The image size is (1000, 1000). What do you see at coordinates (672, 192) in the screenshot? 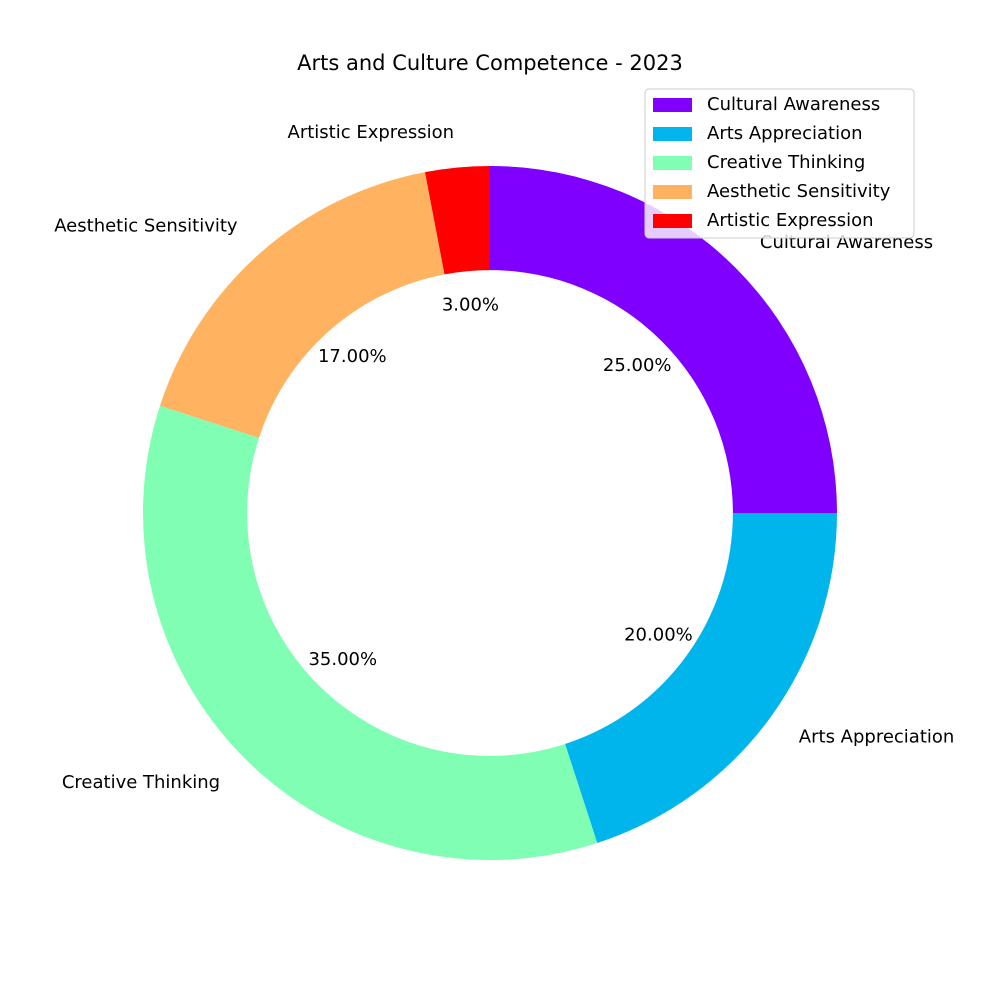
I see `legend-swatch-aesthetic-sensitivity` at bounding box center [672, 192].